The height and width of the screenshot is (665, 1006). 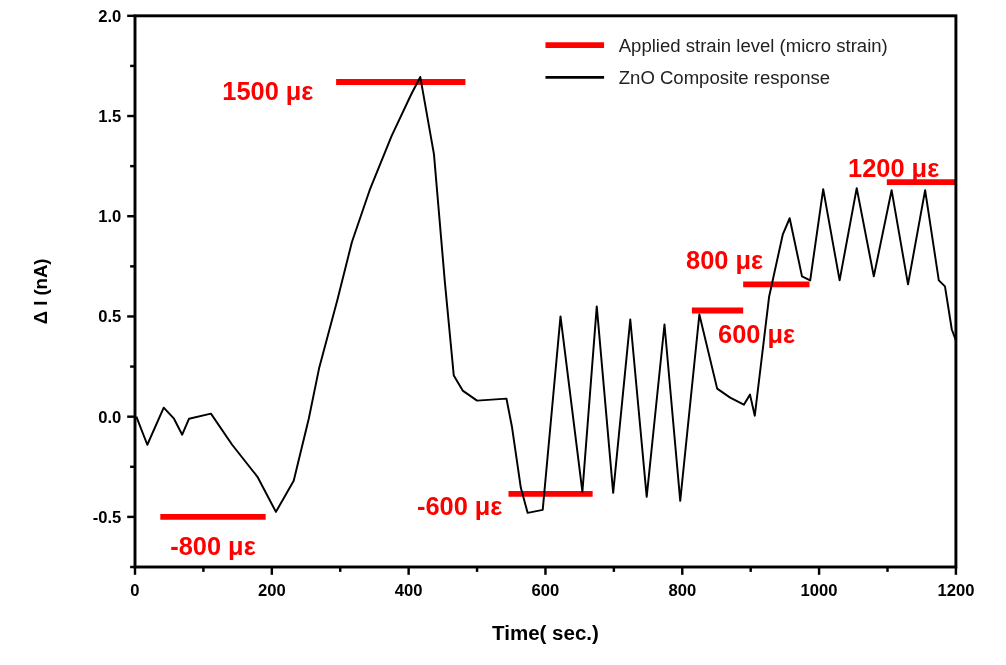 What do you see at coordinates (110, 116) in the screenshot?
I see `y-tick-label: 1.5` at bounding box center [110, 116].